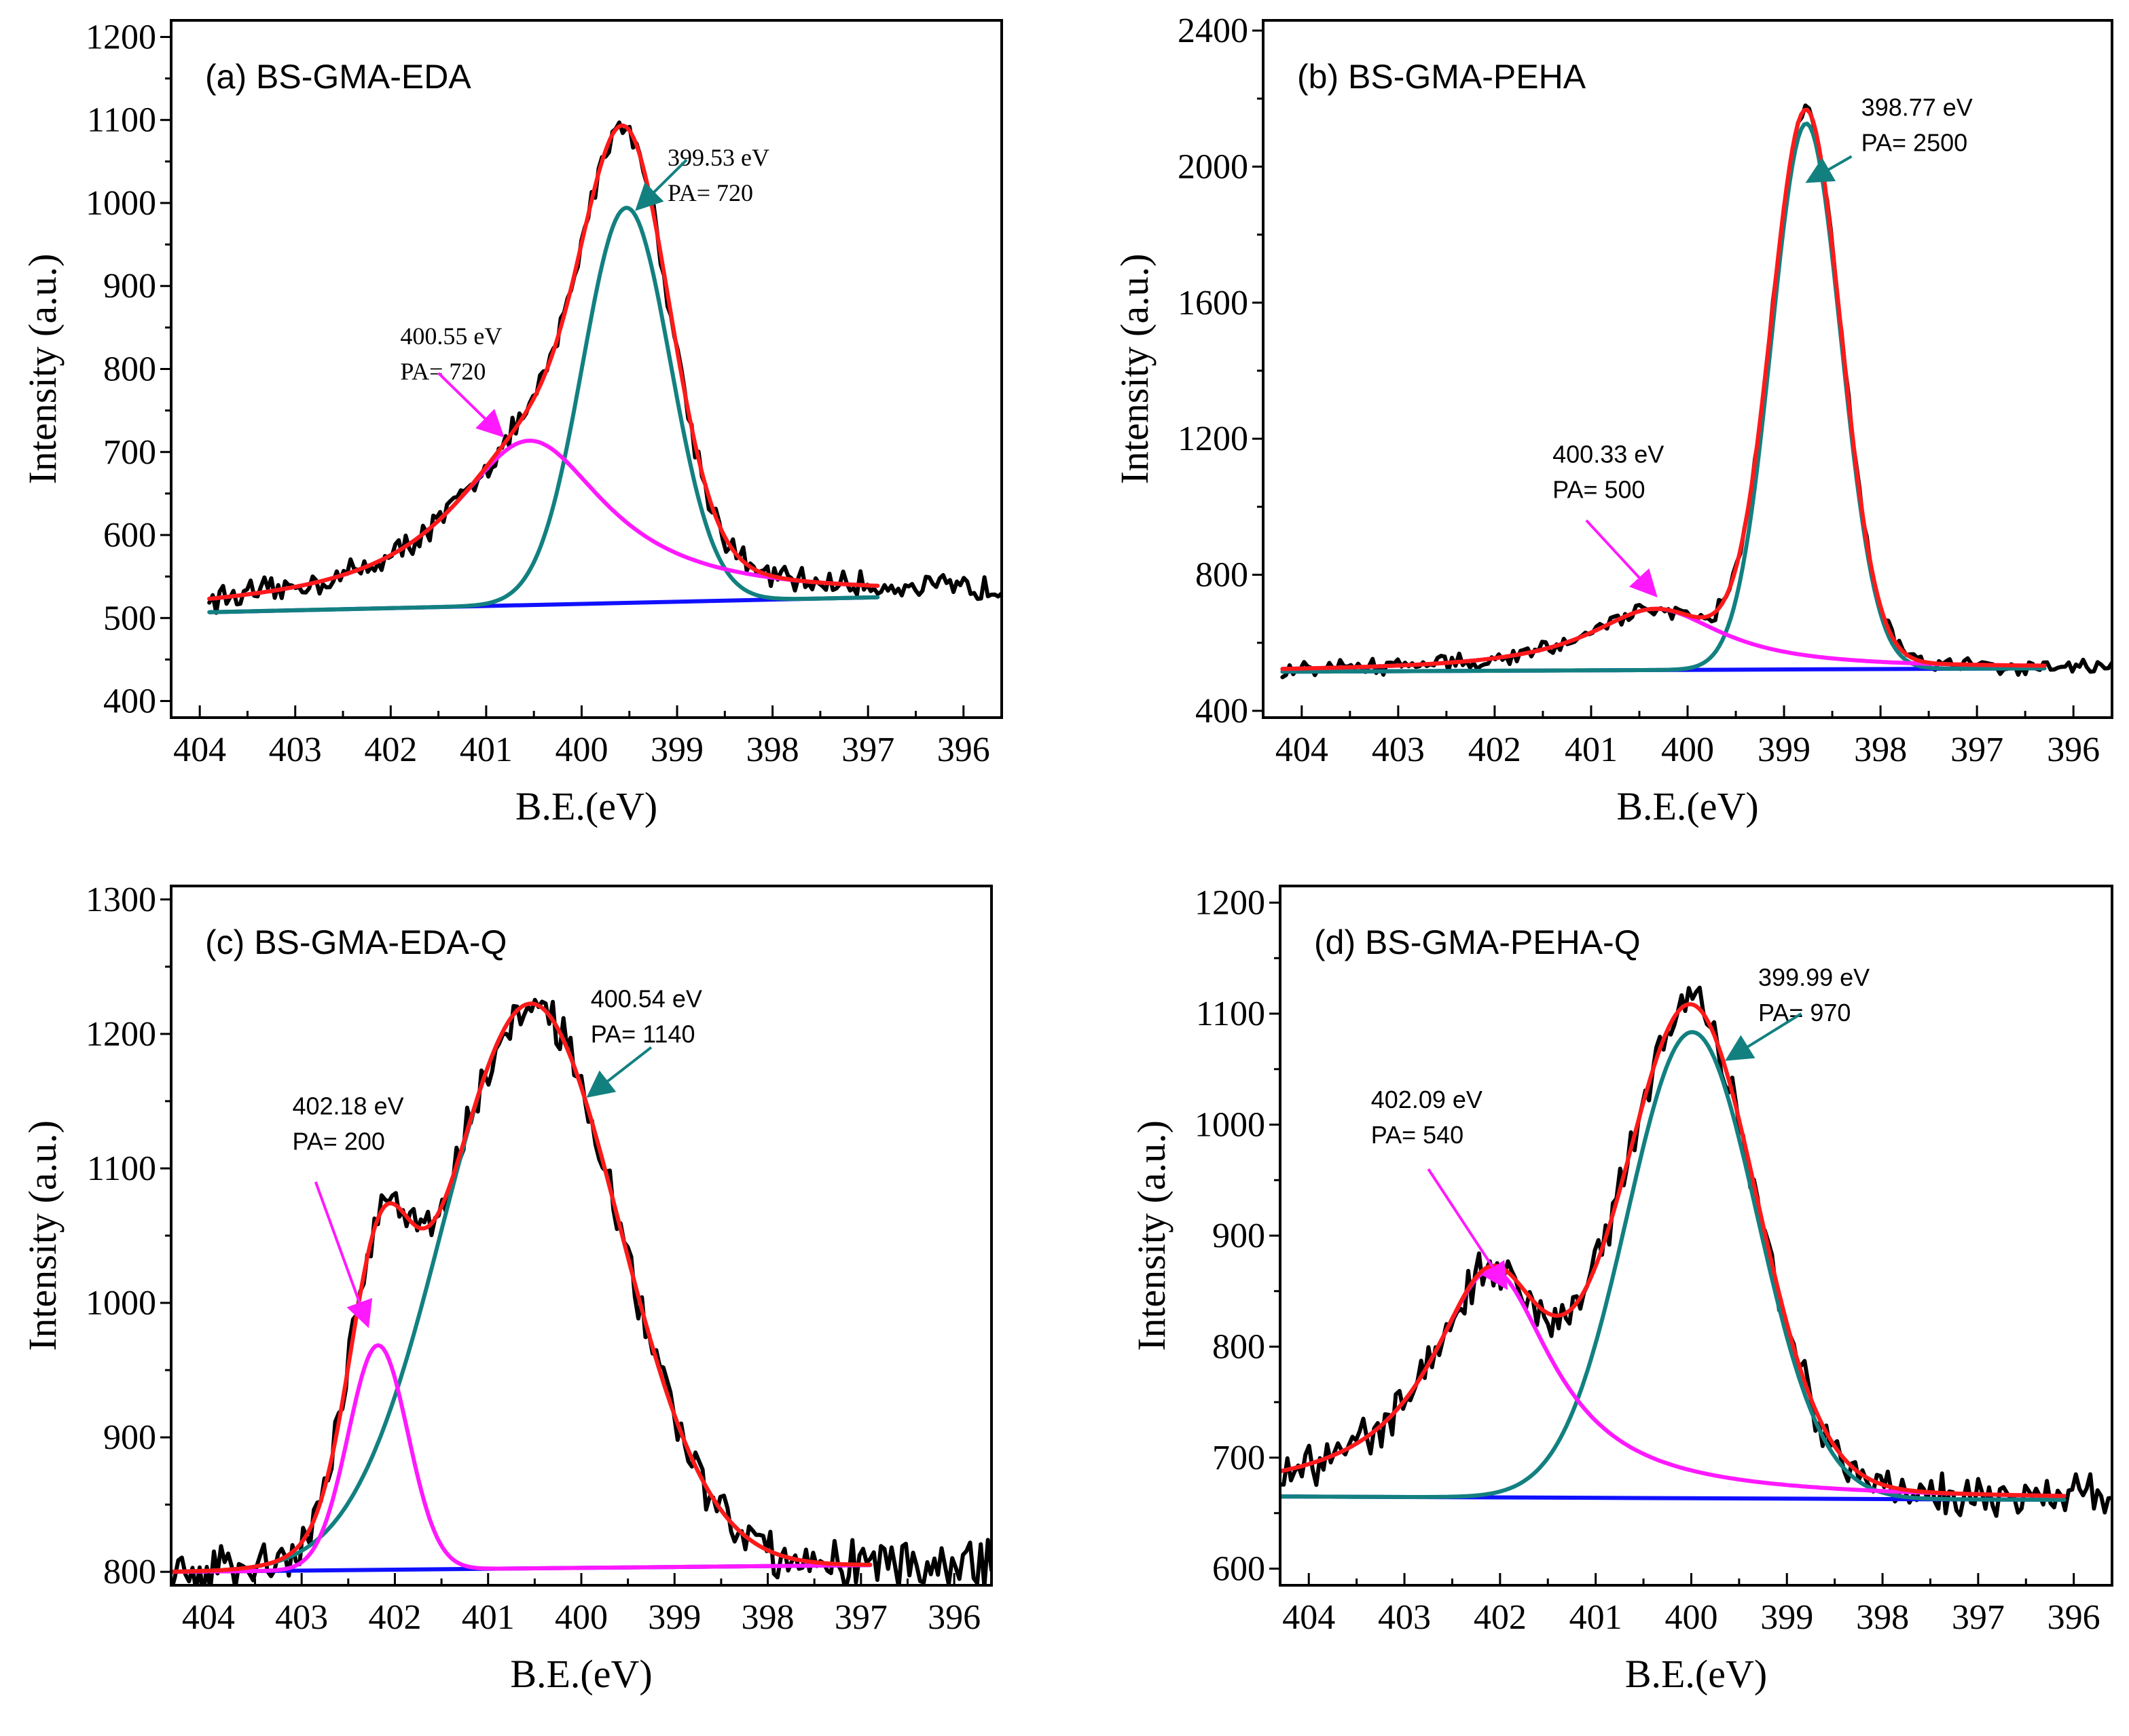 This screenshot has height=1736, width=2129. Describe the element at coordinates (1591, 750) in the screenshot. I see `x-tick-label-b: 401` at that location.